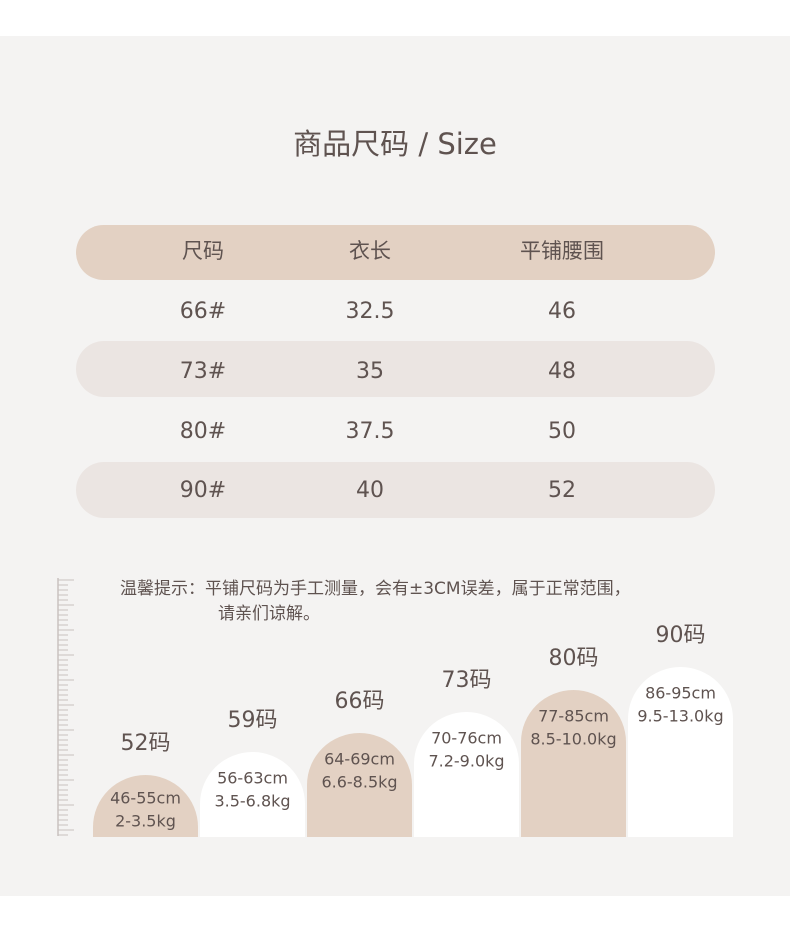 This screenshot has height=949, width=790. What do you see at coordinates (573, 739) in the screenshot?
I see `size-weight: 8.5-10.0kg` at bounding box center [573, 739].